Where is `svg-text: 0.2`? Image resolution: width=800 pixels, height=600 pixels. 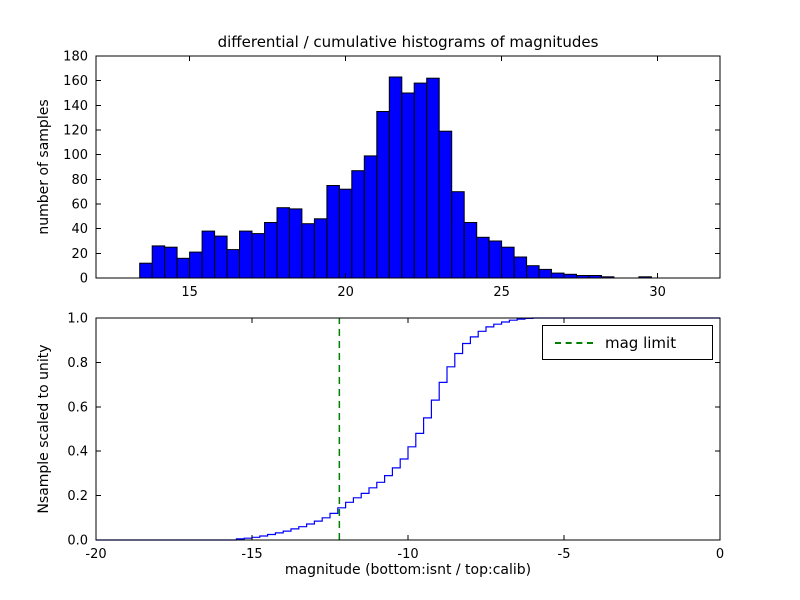
svg-text: 0.2 is located at coordinates (77, 496).